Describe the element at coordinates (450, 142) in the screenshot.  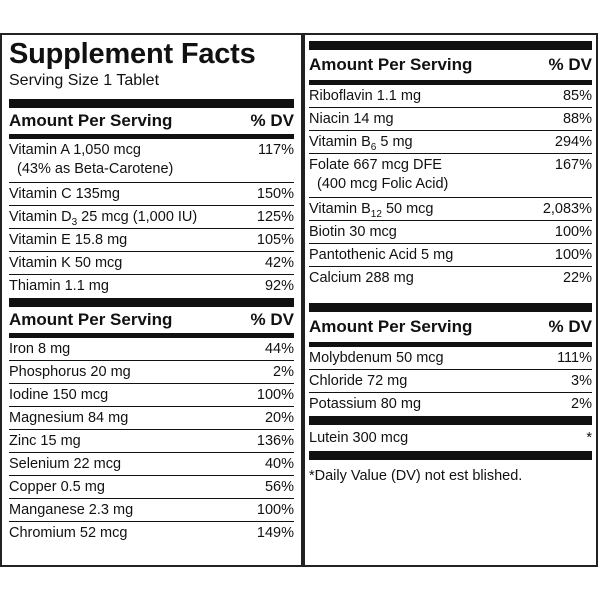
I see `nutrient-row: Vitamin B6 5 mg 294%` at that location.